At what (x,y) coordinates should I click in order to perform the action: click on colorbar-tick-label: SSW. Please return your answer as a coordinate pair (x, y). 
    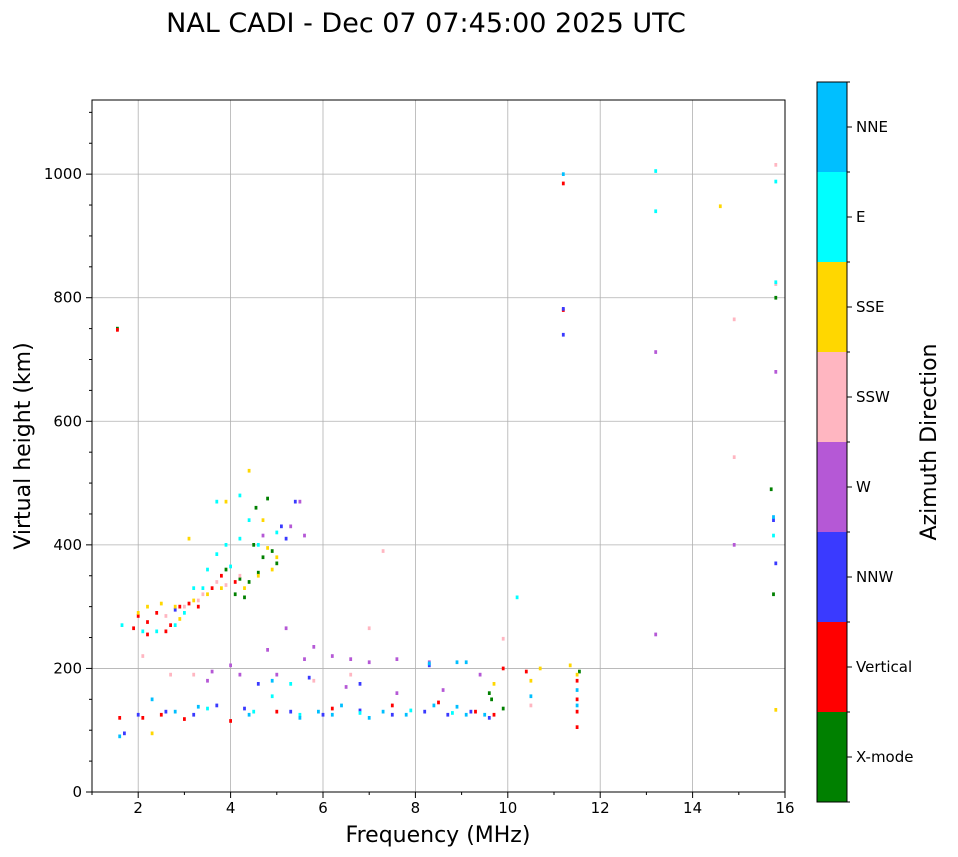
    Looking at the image, I should click on (873, 397).